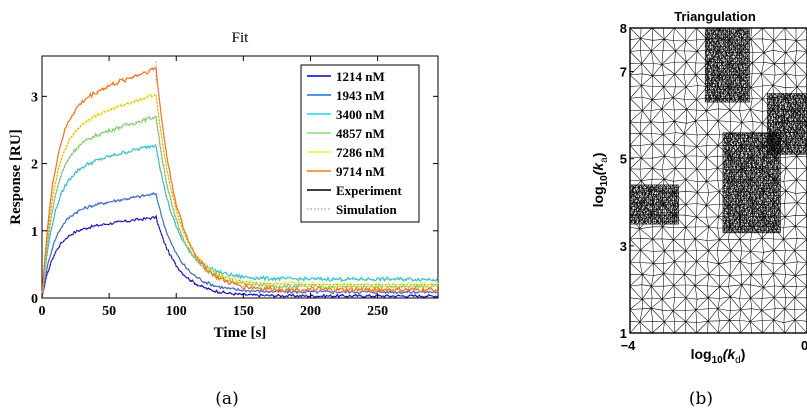  What do you see at coordinates (360, 114) in the screenshot?
I see `legend-label: 3400 nM` at bounding box center [360, 114].